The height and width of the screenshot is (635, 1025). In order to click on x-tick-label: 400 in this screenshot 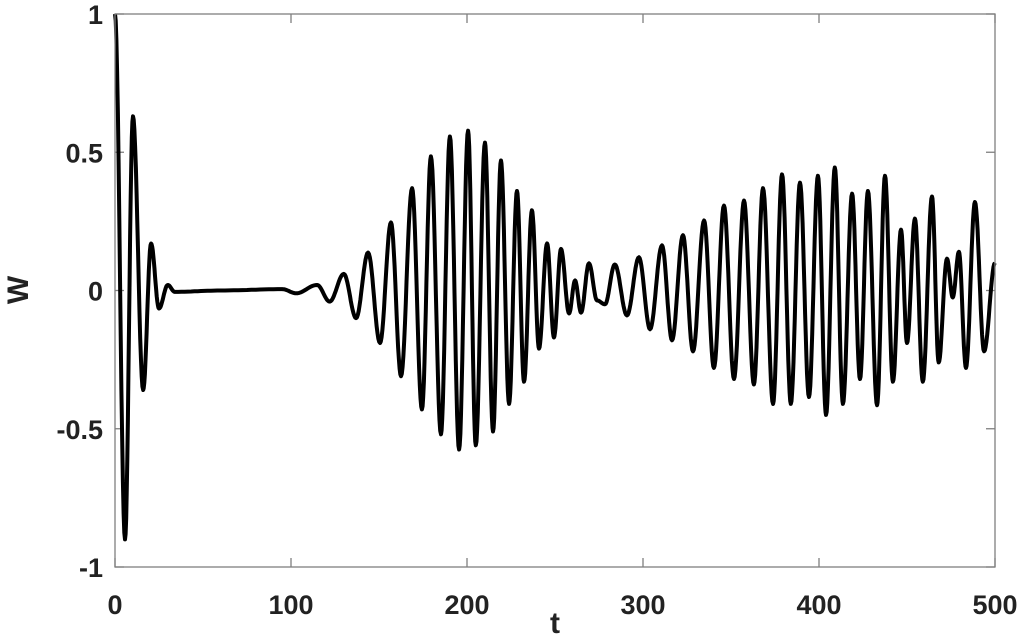, I will do `click(818, 605)`.